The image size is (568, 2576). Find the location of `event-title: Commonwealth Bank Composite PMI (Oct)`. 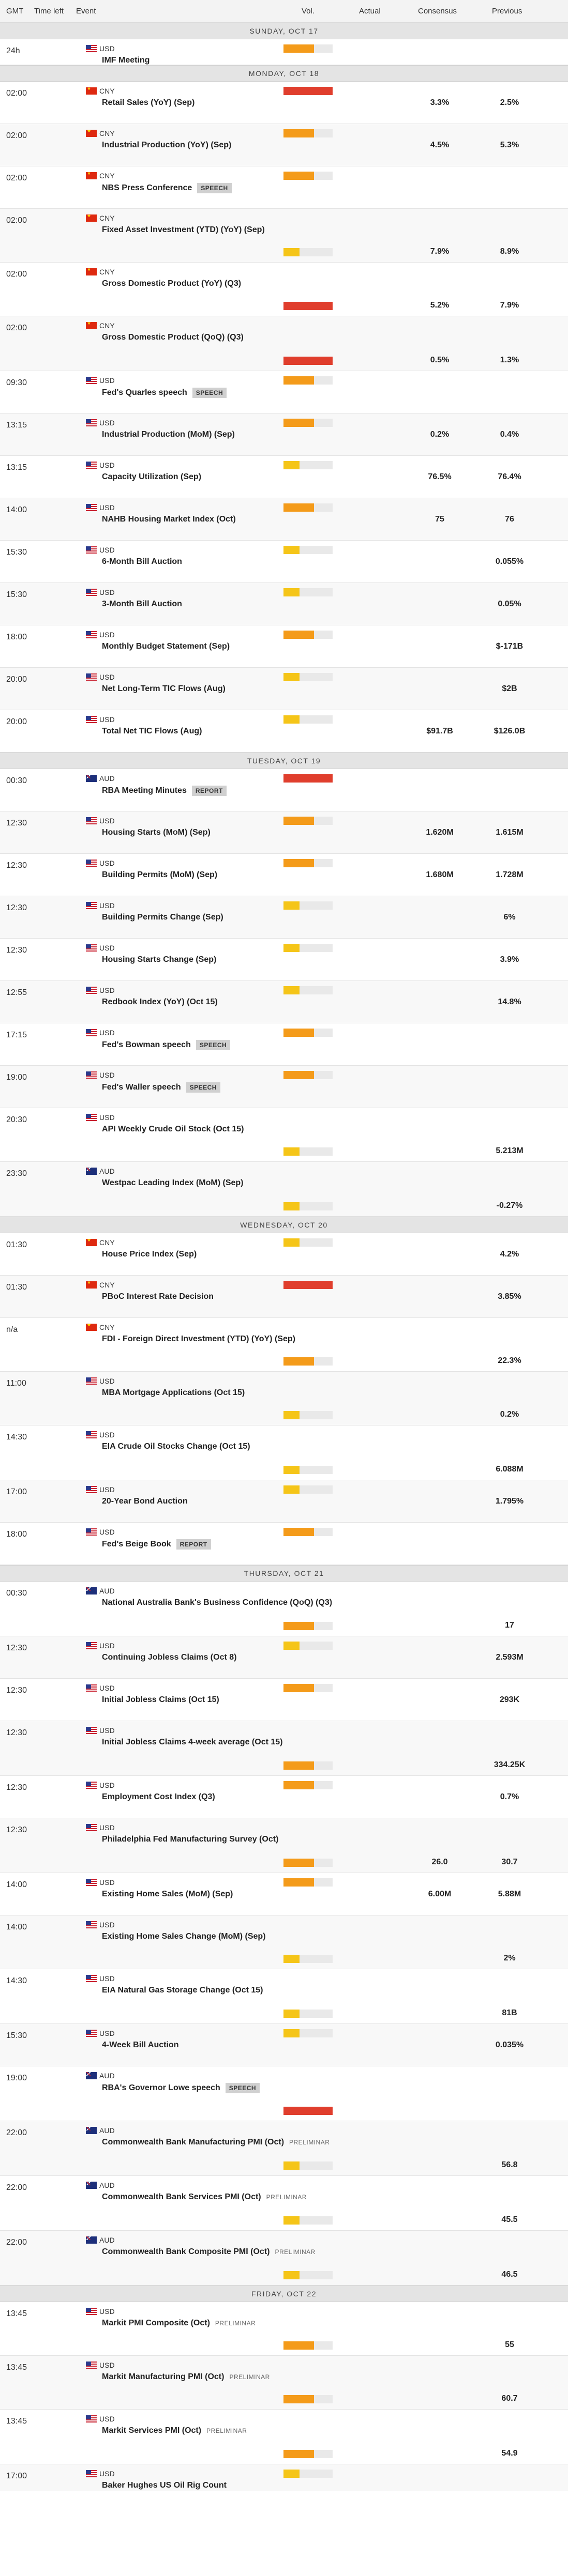

event-title: Commonwealth Bank Composite PMI (Oct) is located at coordinates (186, 2252).